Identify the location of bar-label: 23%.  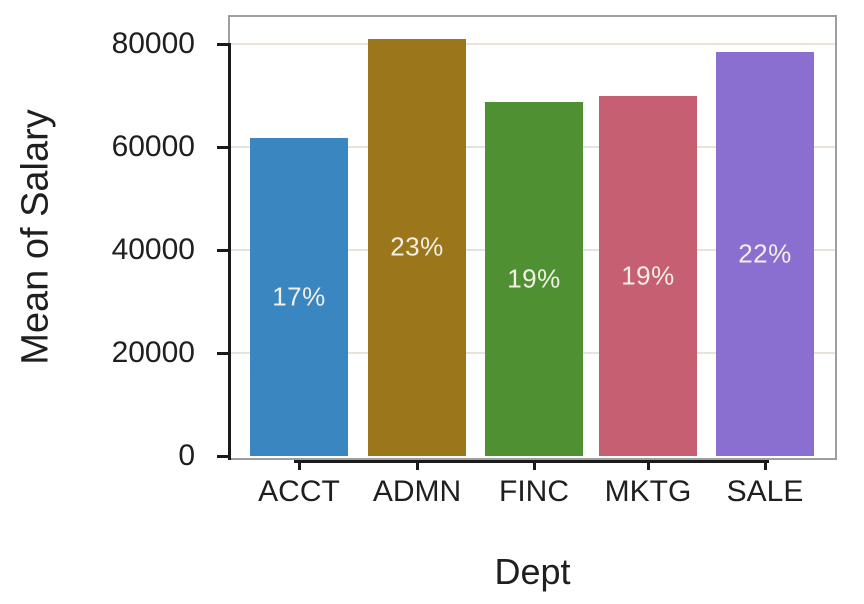
(417, 246).